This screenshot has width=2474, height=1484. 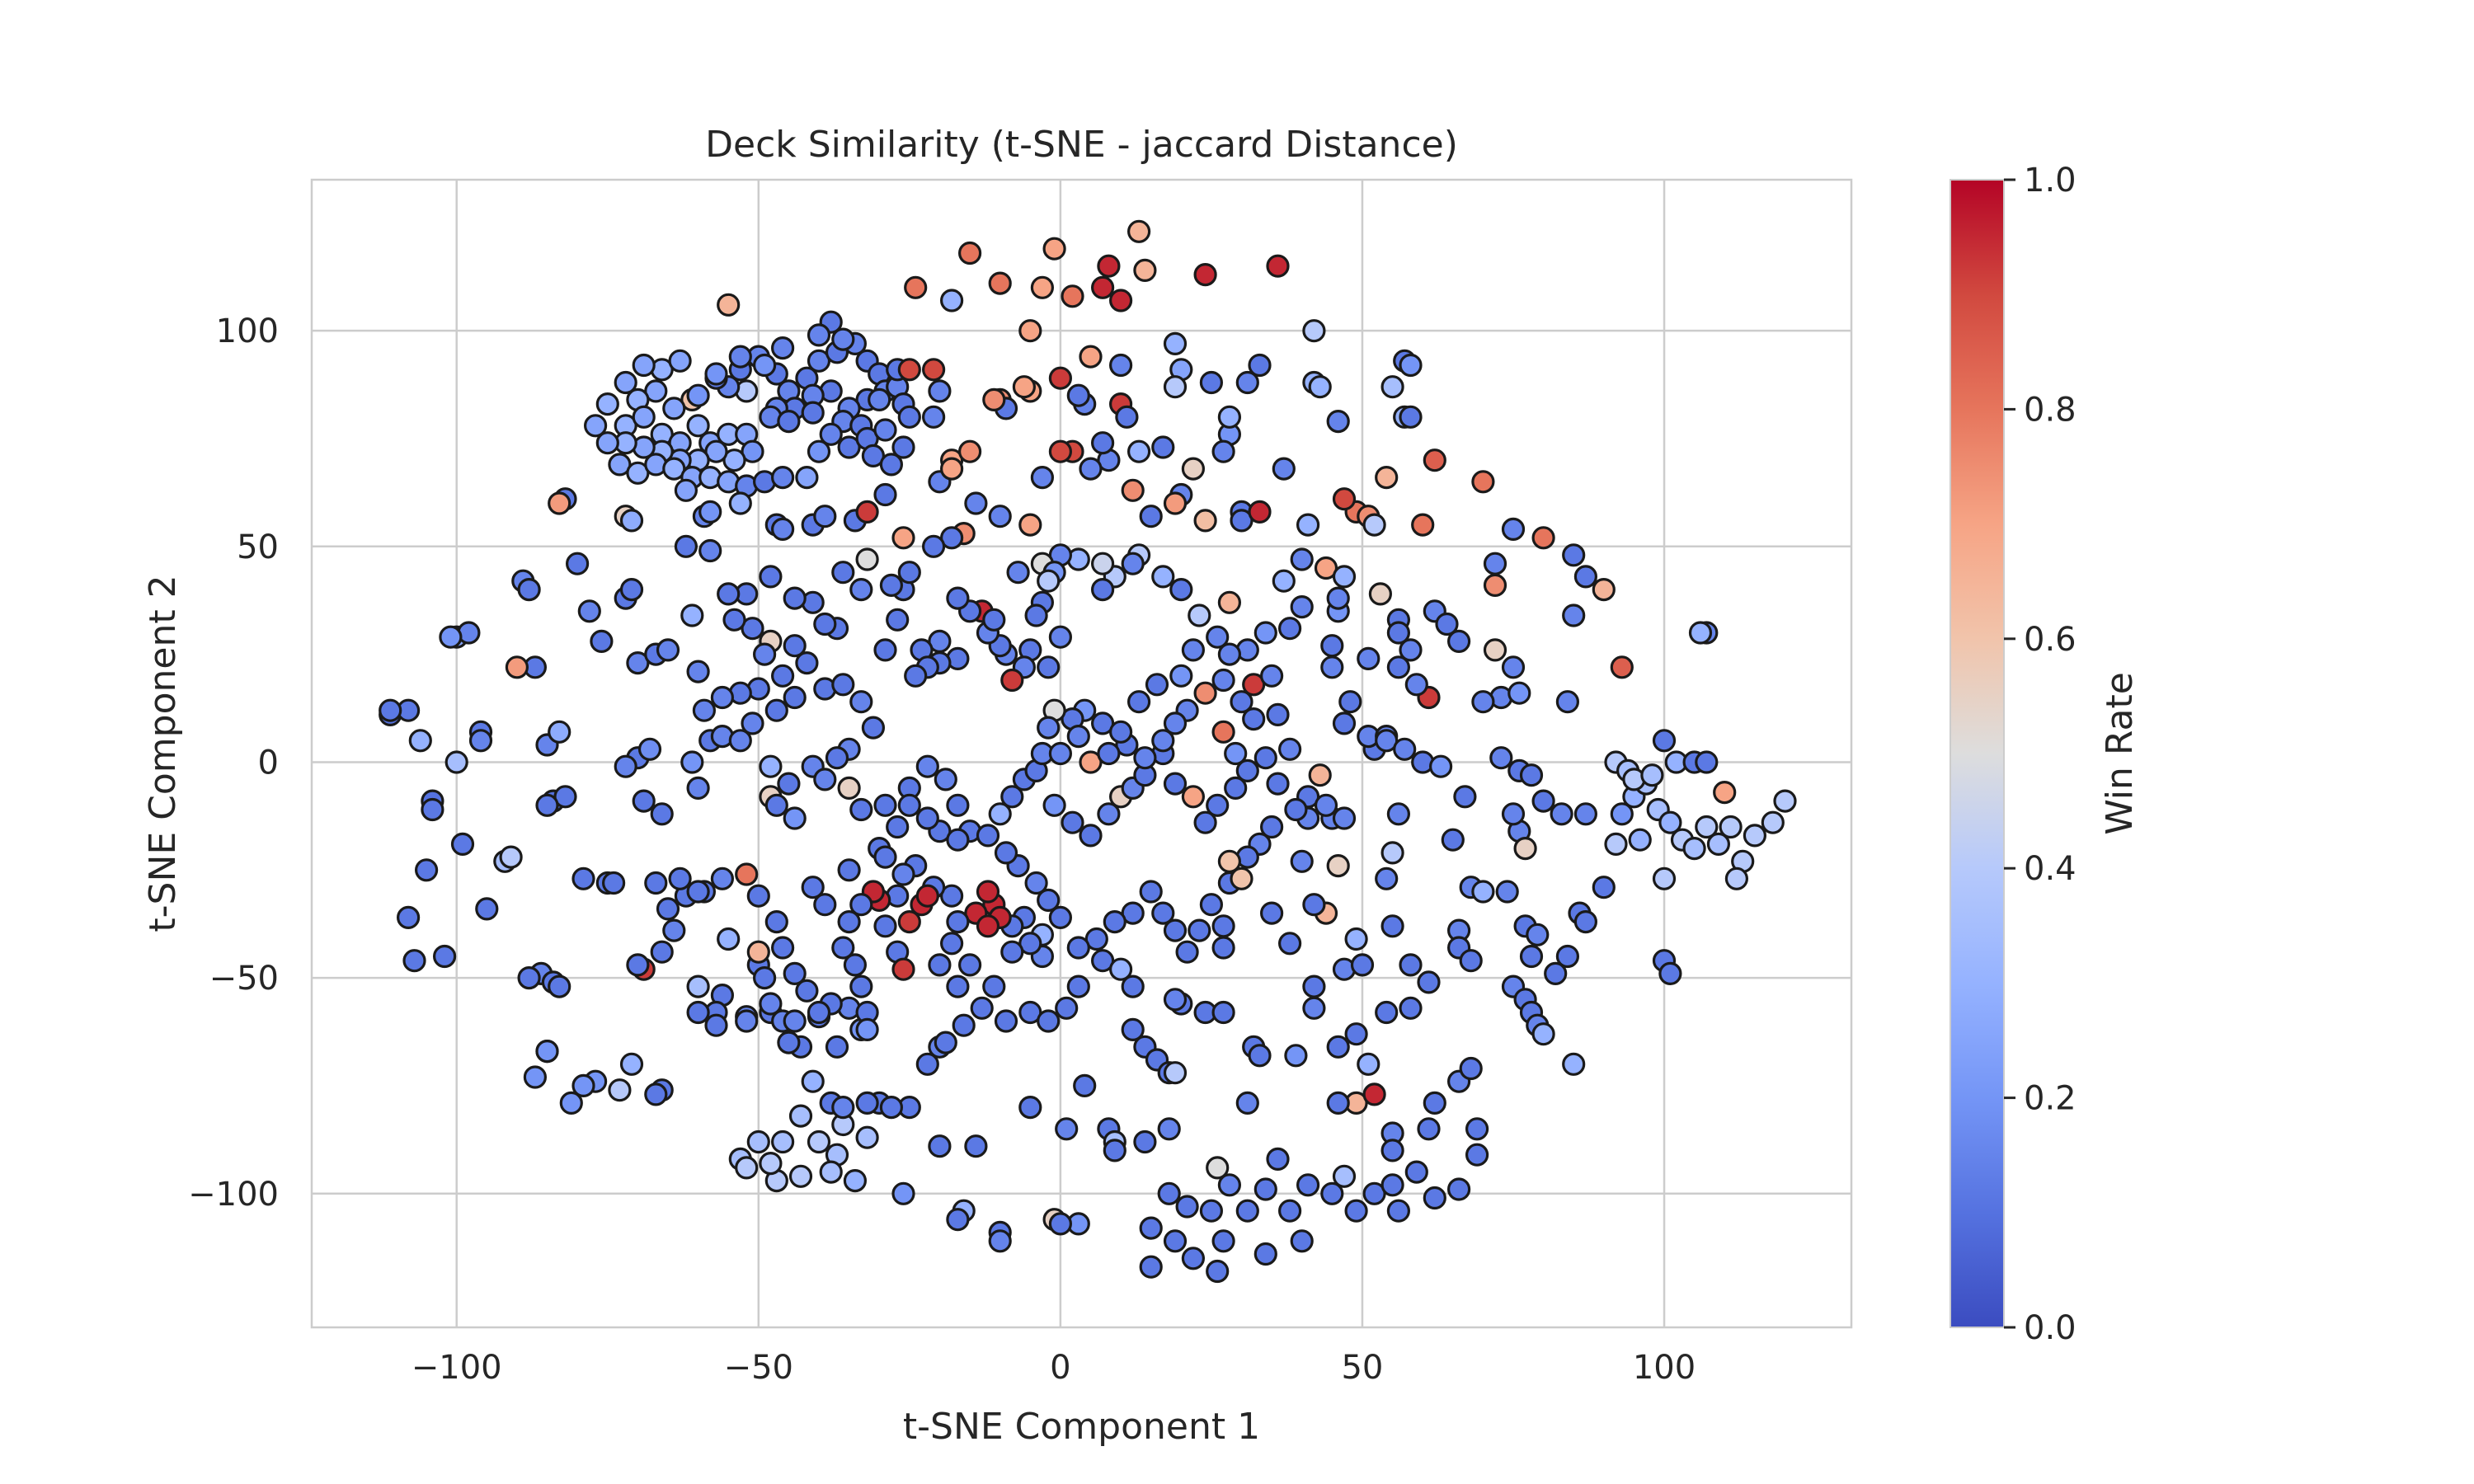 What do you see at coordinates (457, 1368) in the screenshot?
I see `x-tick-label: −100` at bounding box center [457, 1368].